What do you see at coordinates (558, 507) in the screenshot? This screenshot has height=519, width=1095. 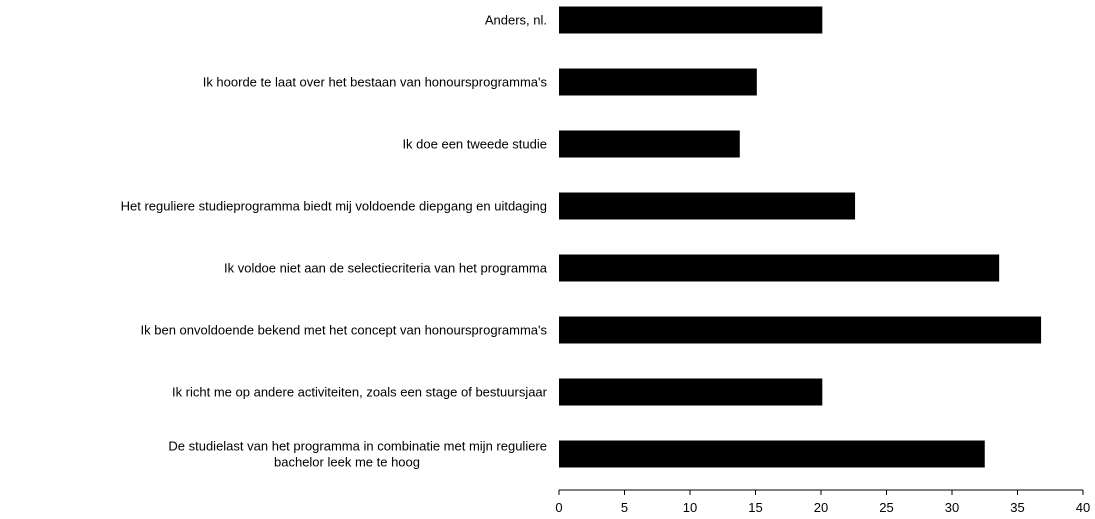 I see `x-tick-label-0: 0` at bounding box center [558, 507].